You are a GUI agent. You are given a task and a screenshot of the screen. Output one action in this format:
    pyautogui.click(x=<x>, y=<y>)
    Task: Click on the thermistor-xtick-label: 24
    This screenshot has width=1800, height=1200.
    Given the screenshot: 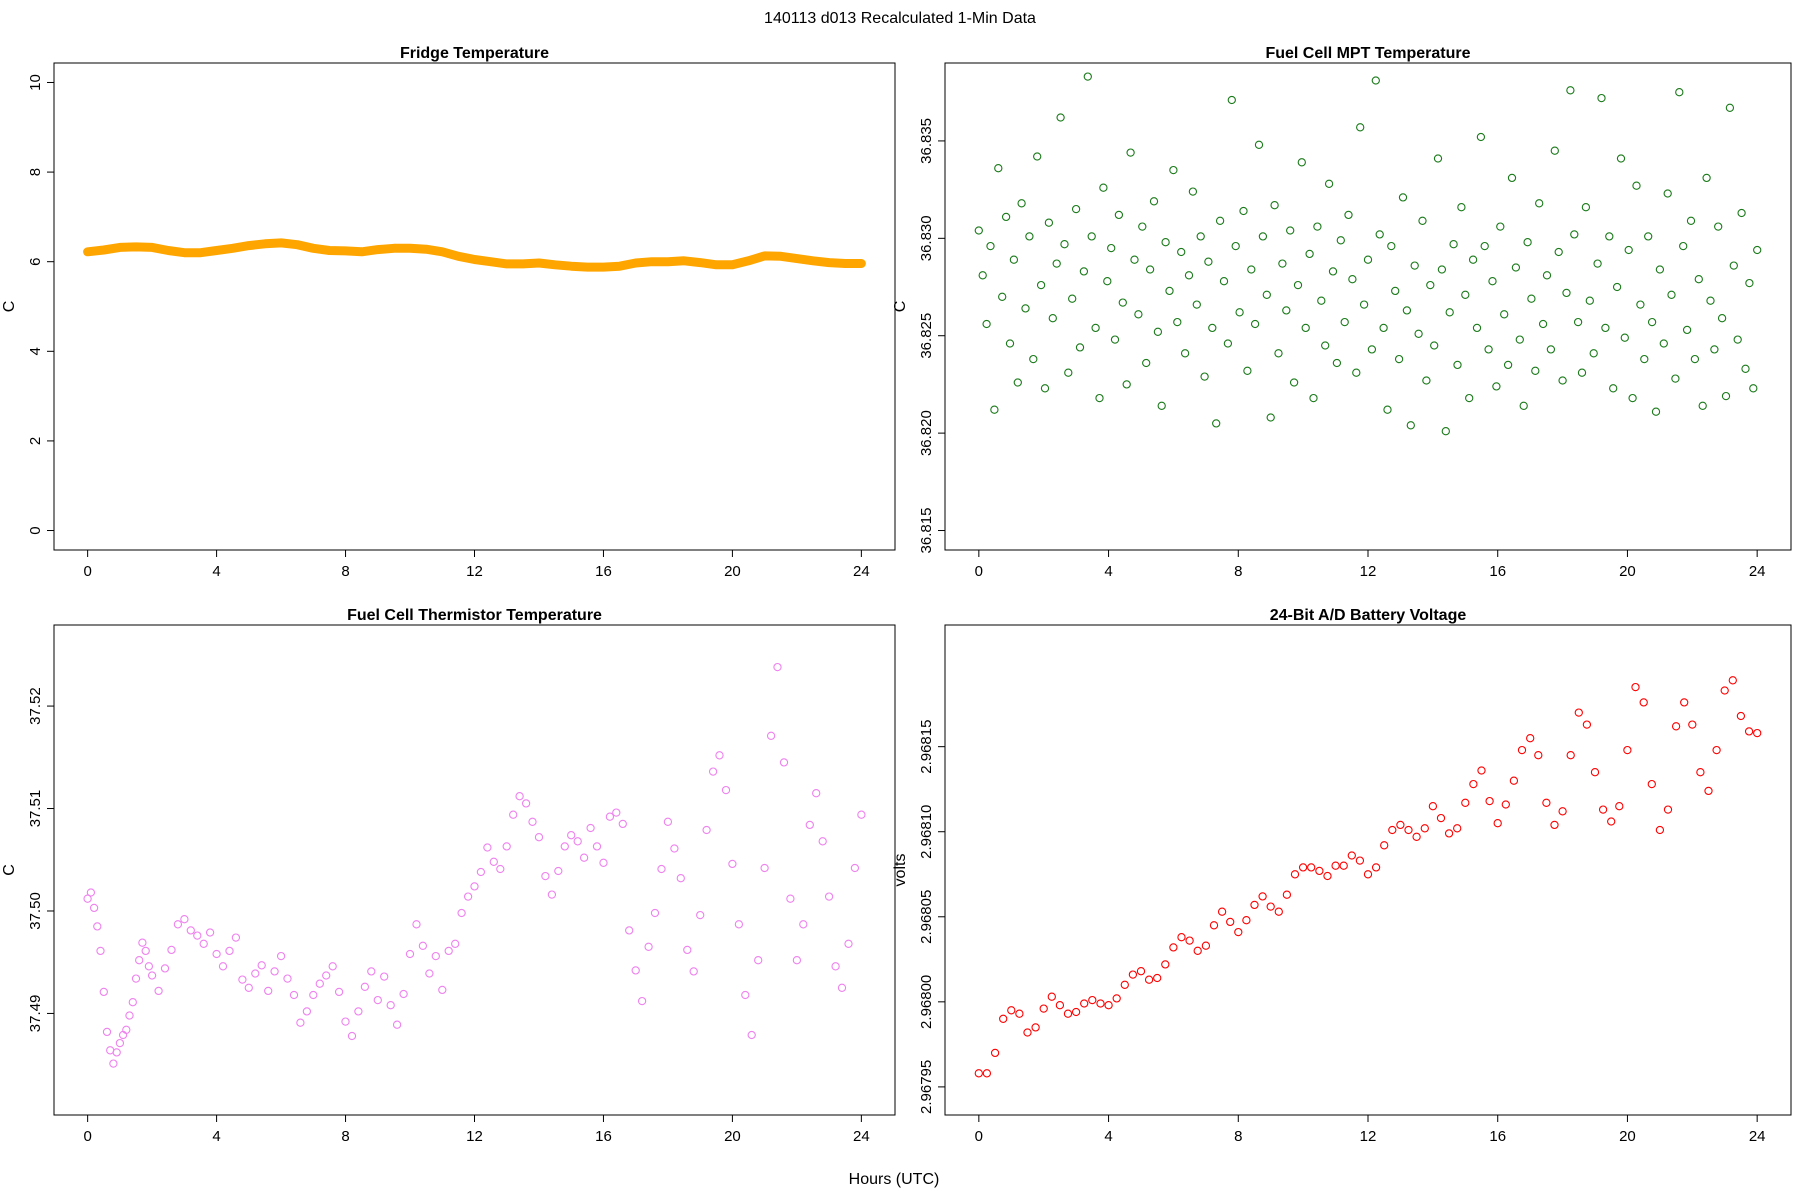 What is the action you would take?
    pyautogui.click(x=861, y=1136)
    